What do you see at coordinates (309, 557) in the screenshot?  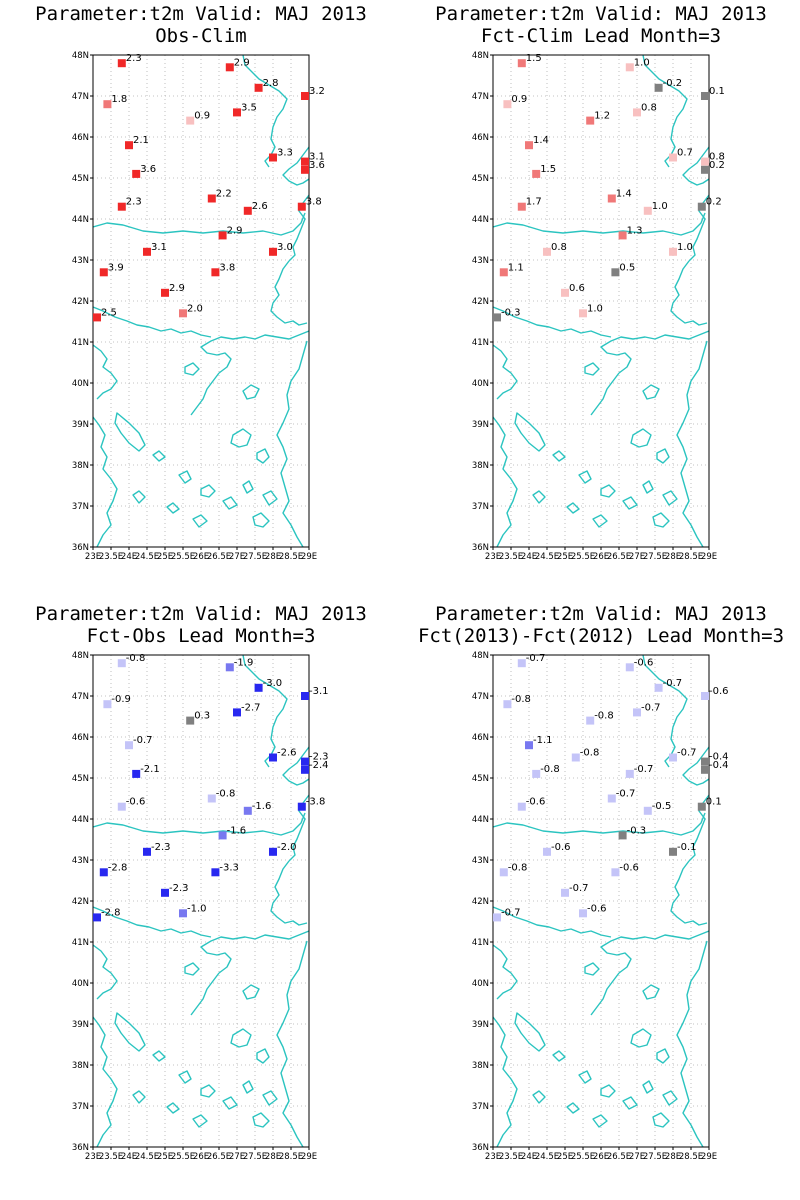 I see `lon-tick-label: 29E` at bounding box center [309, 557].